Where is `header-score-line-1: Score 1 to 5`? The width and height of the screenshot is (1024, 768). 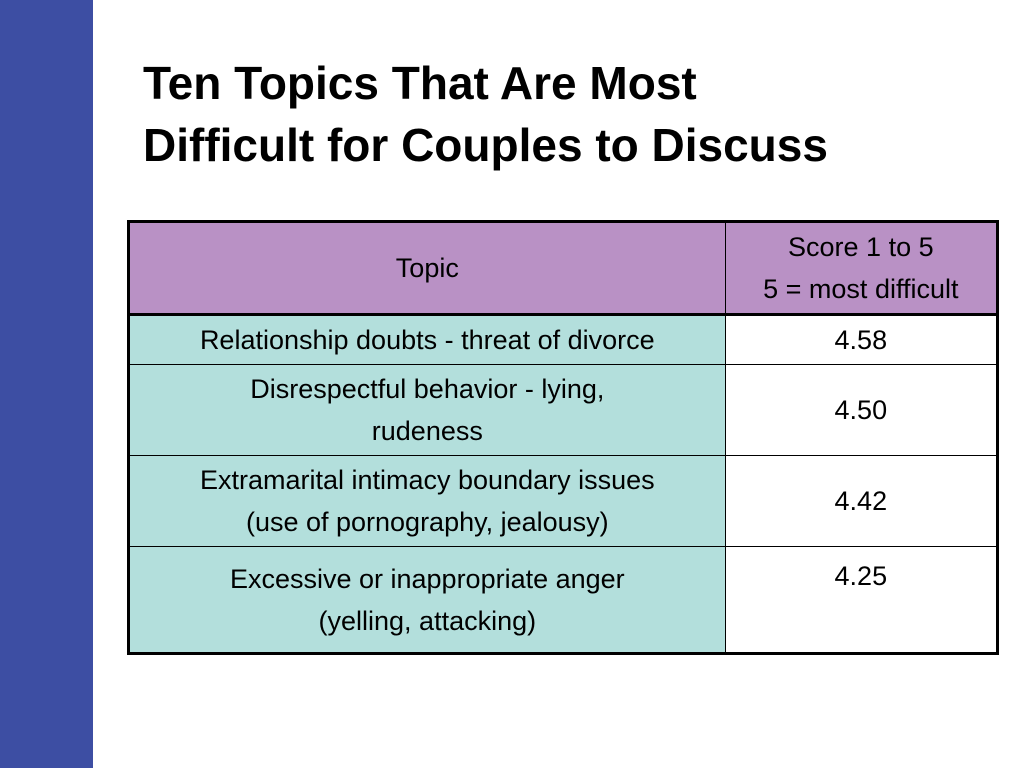
header-score-line-1: Score 1 to 5 is located at coordinates (861, 247).